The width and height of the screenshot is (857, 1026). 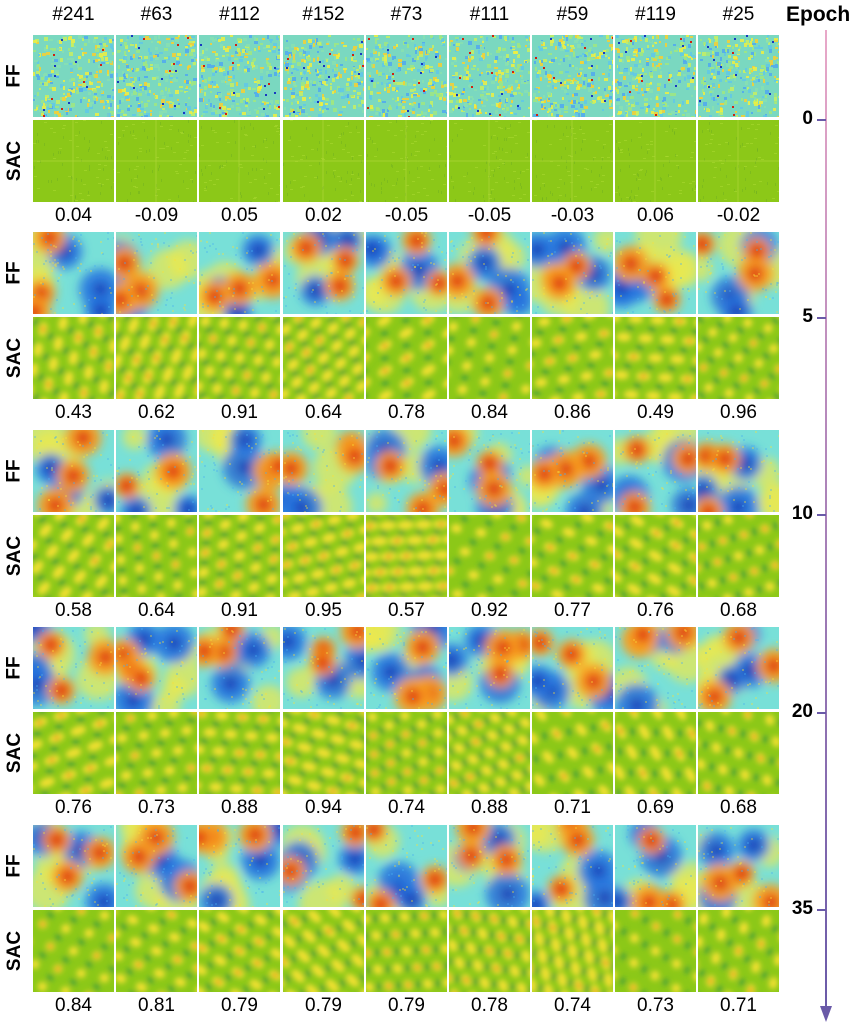 What do you see at coordinates (655, 215) in the screenshot?
I see `gridness-score: 0.06` at bounding box center [655, 215].